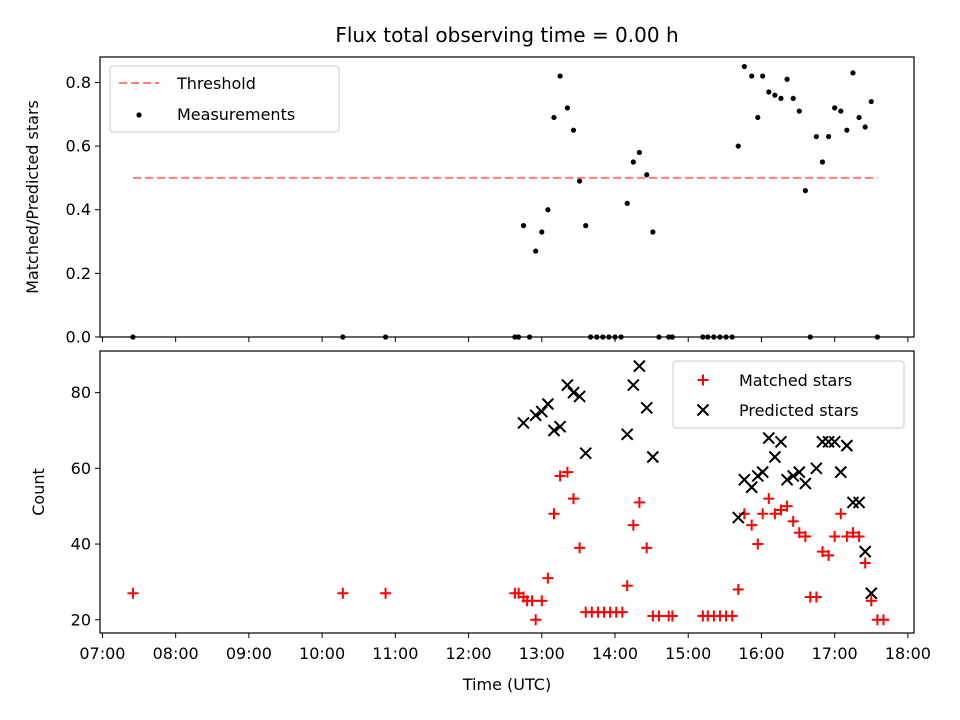  I want to click on bottom-x-tick-label: 14:00, so click(615, 653).